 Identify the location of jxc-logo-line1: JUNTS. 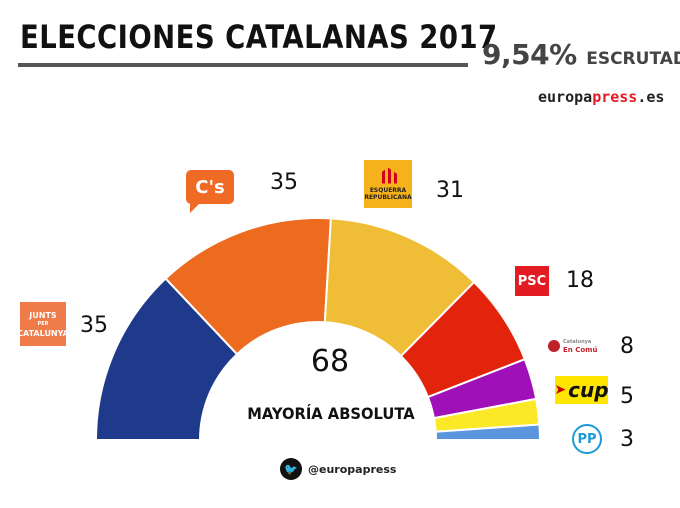
(43, 315).